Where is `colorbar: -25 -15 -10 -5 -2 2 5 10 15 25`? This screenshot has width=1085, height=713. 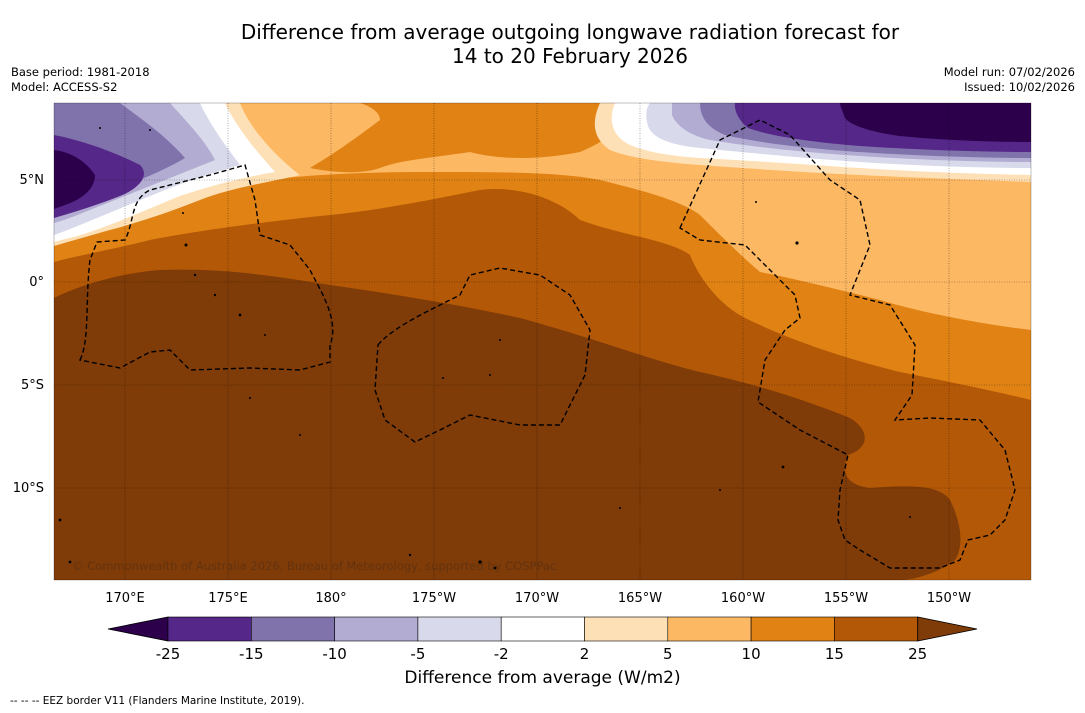 colorbar: -25 -15 -10 -5 -2 2 5 10 15 25 is located at coordinates (542, 639).